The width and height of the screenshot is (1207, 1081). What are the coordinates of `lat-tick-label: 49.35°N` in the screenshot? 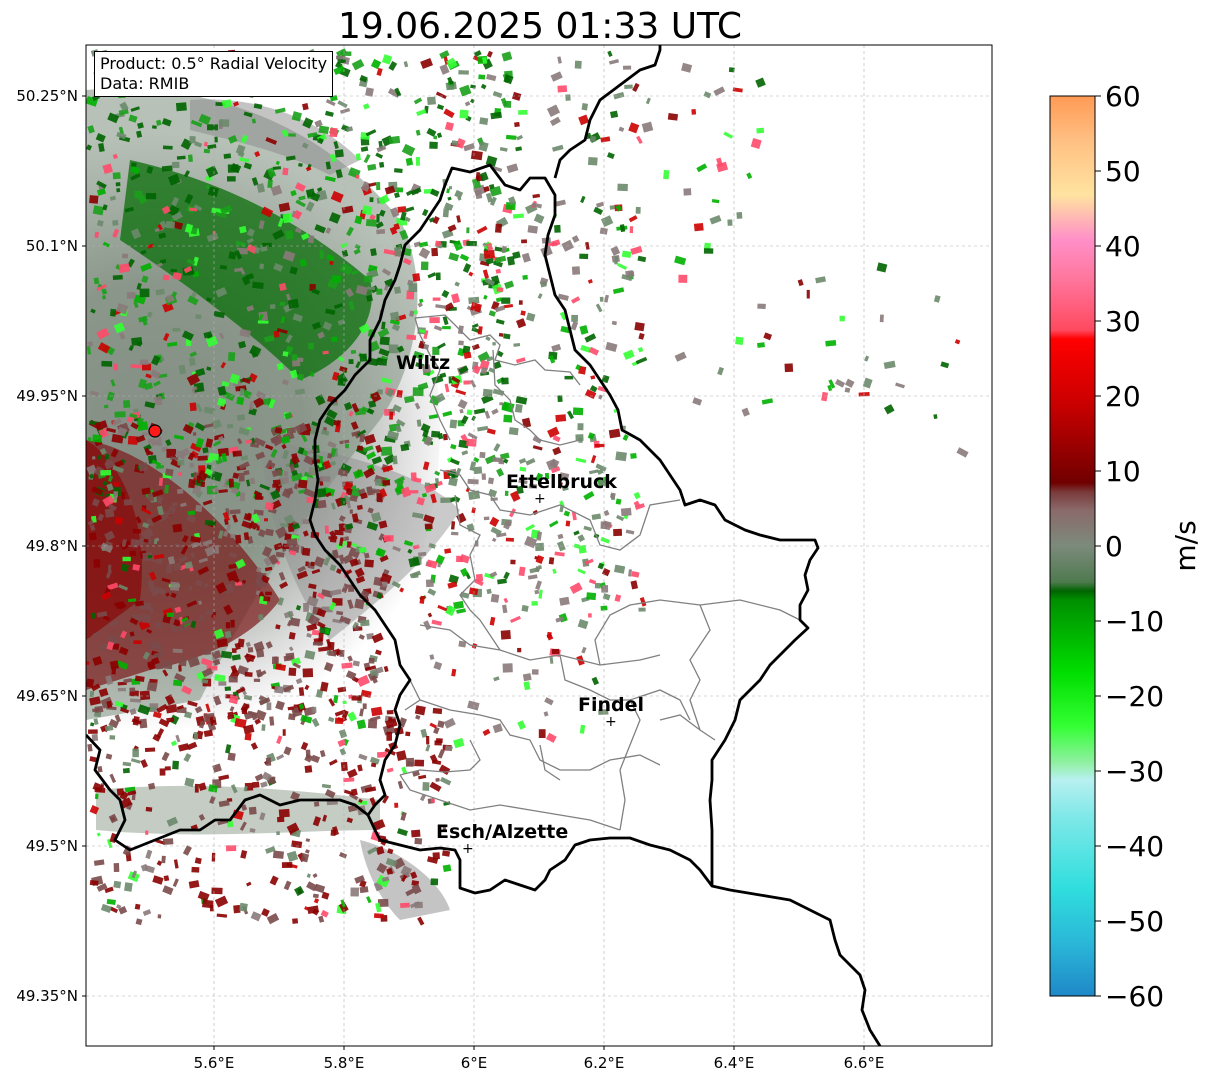 It's located at (47, 996).